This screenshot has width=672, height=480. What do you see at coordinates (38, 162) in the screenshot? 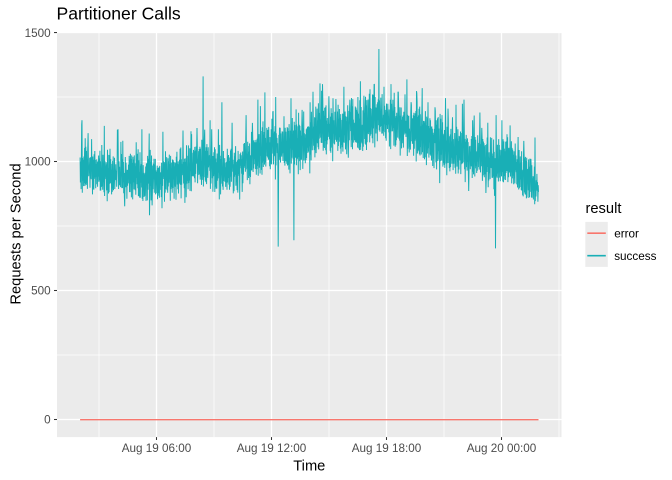
I see `svg-text: 1000` at bounding box center [38, 162].